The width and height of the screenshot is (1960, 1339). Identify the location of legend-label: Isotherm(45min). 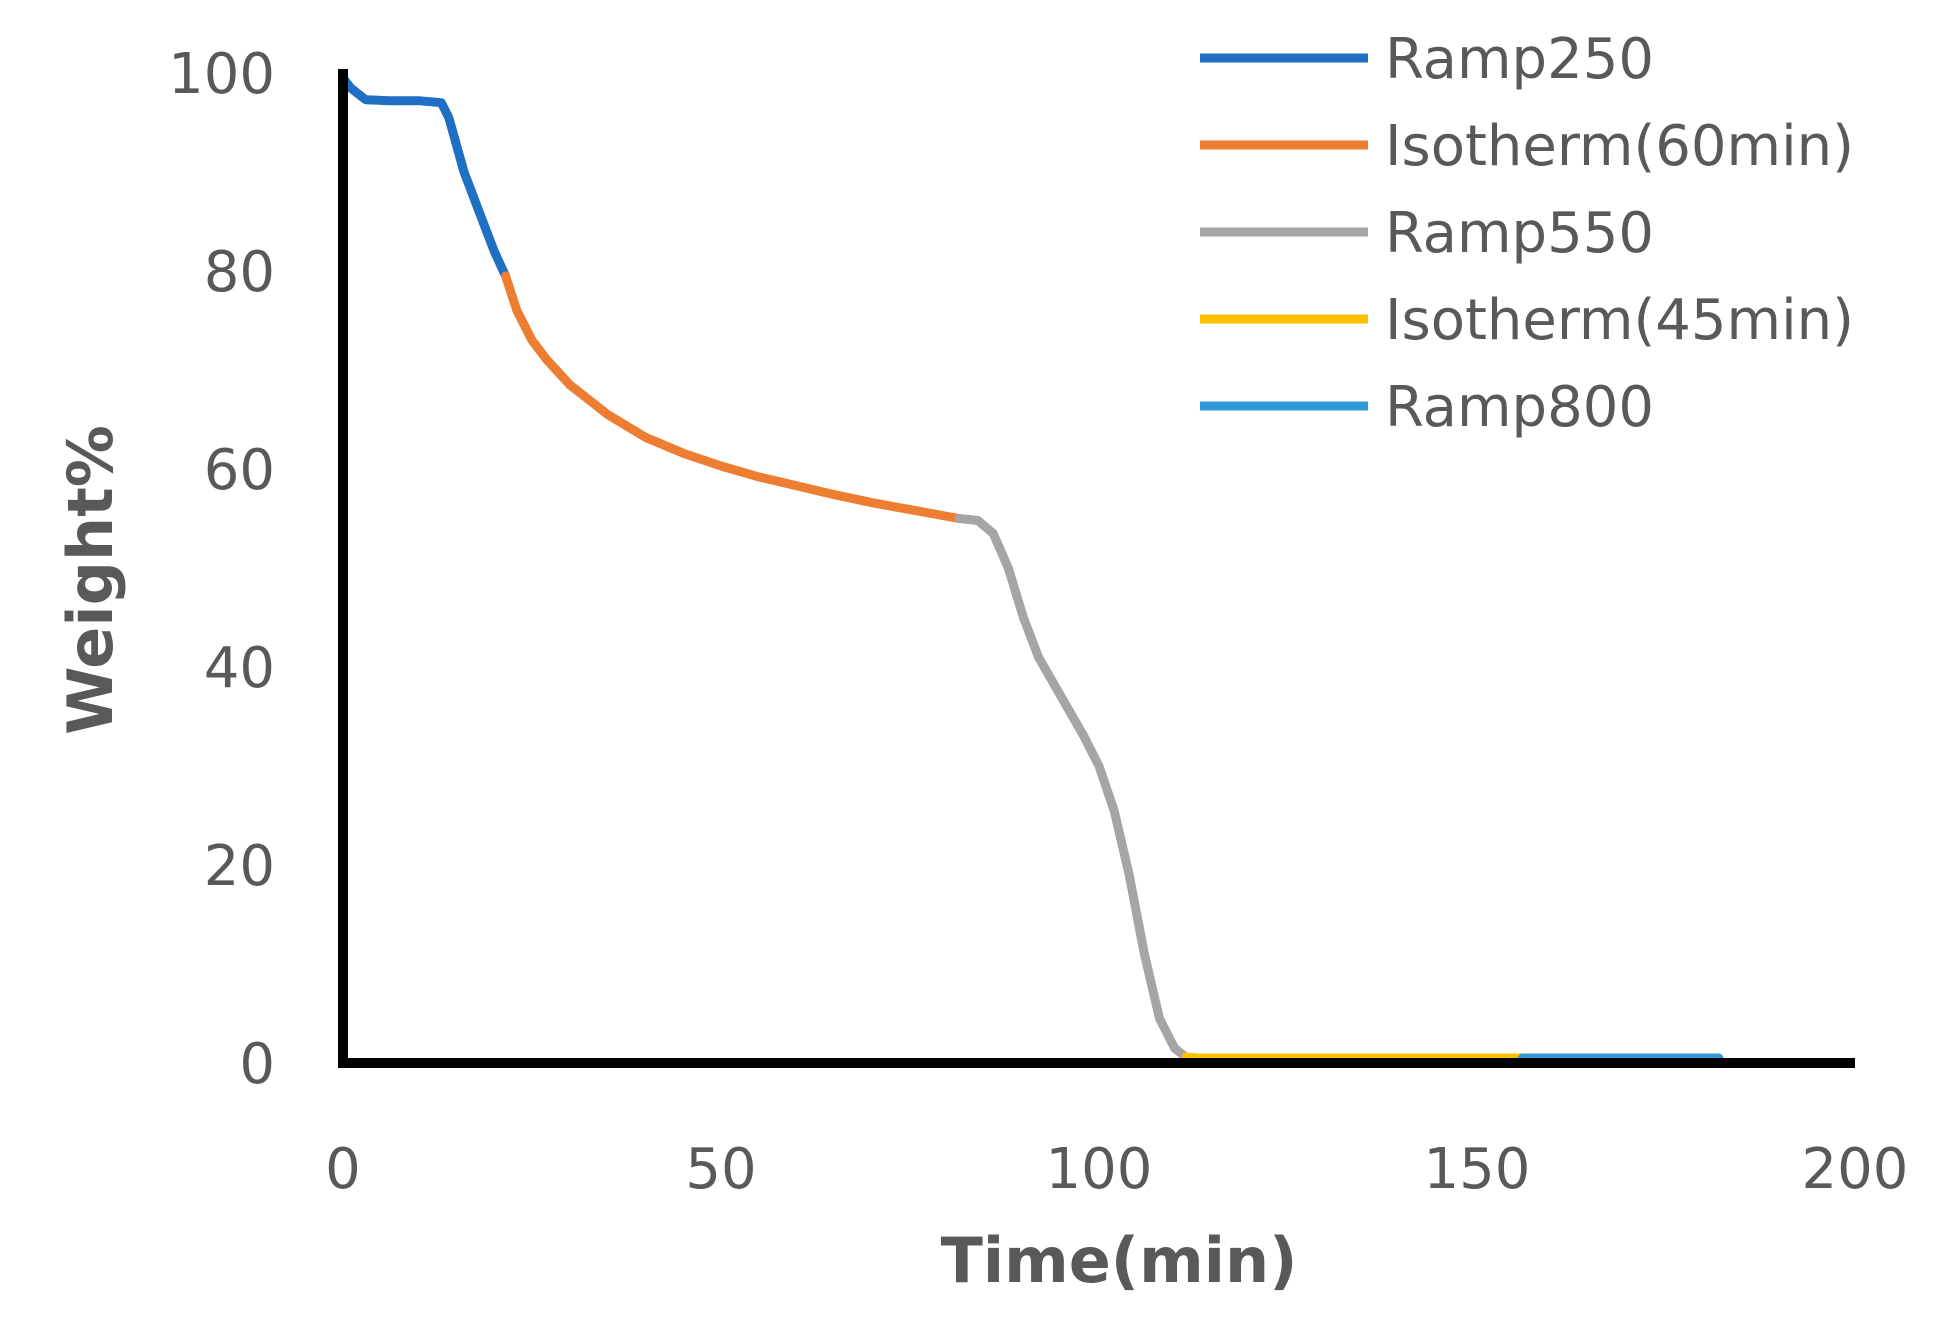
(1619, 320).